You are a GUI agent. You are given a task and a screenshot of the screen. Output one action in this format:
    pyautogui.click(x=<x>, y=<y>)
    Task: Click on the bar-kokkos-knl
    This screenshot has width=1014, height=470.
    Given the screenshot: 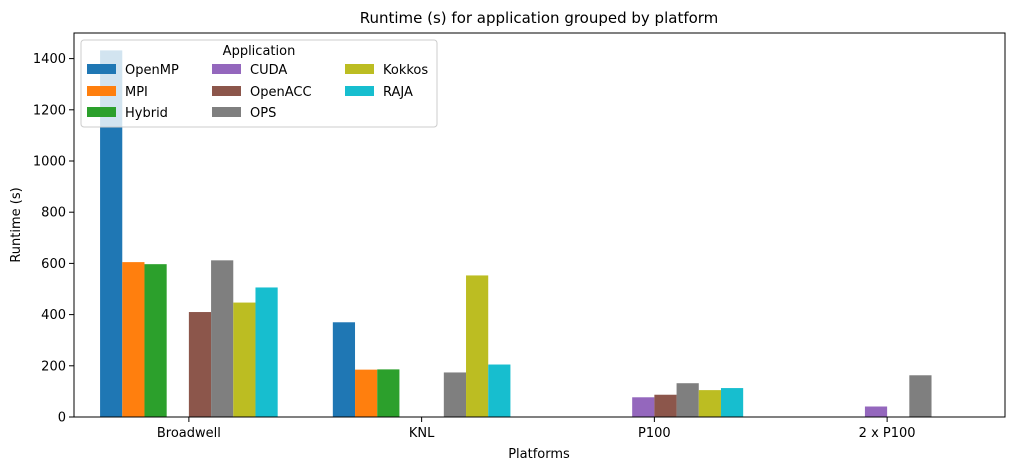 What is the action you would take?
    pyautogui.click(x=477, y=346)
    